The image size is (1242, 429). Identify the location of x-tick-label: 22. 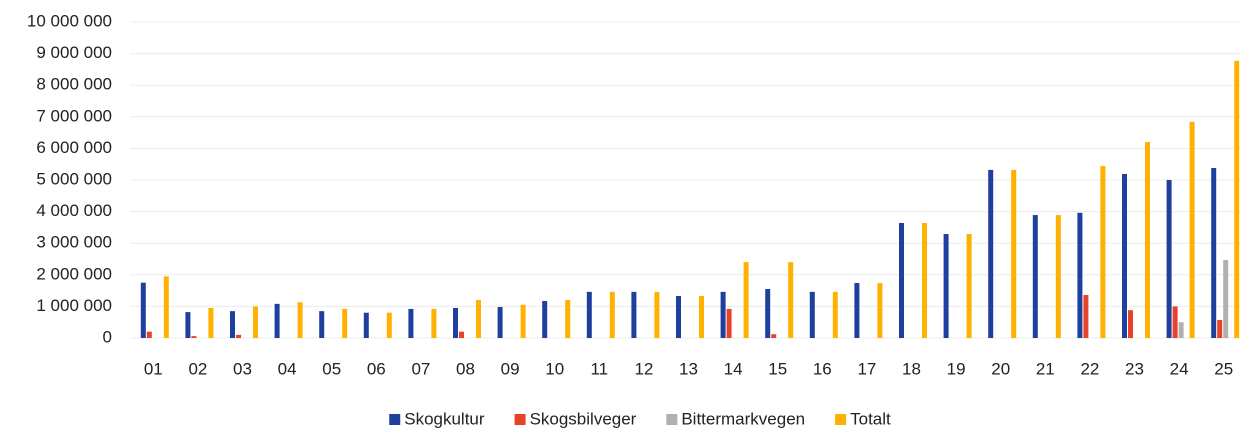
(1089, 368).